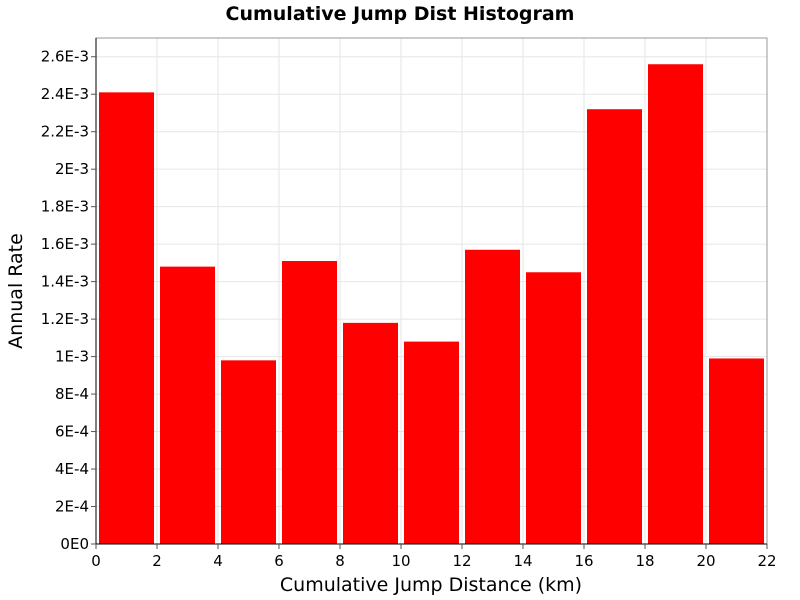  Describe the element at coordinates (65, 57) in the screenshot. I see `y-tick-label: 2.6E-3` at that location.